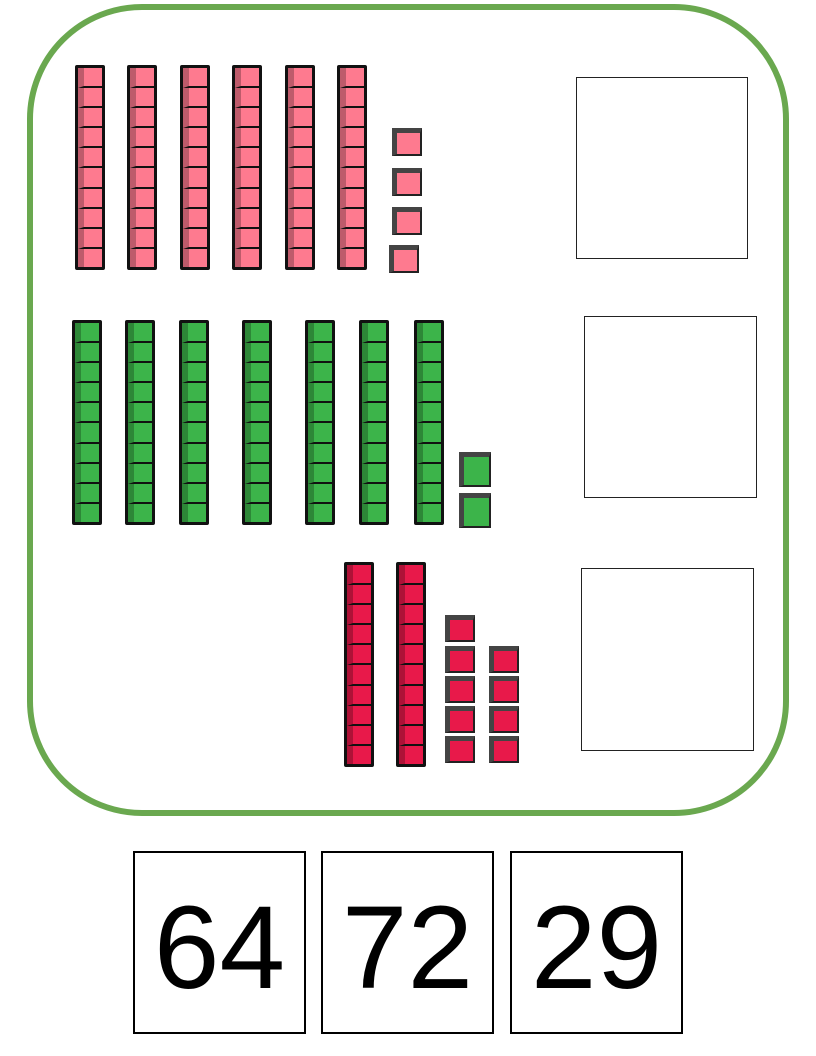 This screenshot has height=1056, width=816. Describe the element at coordinates (407, 942) in the screenshot. I see `number-card-72: 72` at that location.